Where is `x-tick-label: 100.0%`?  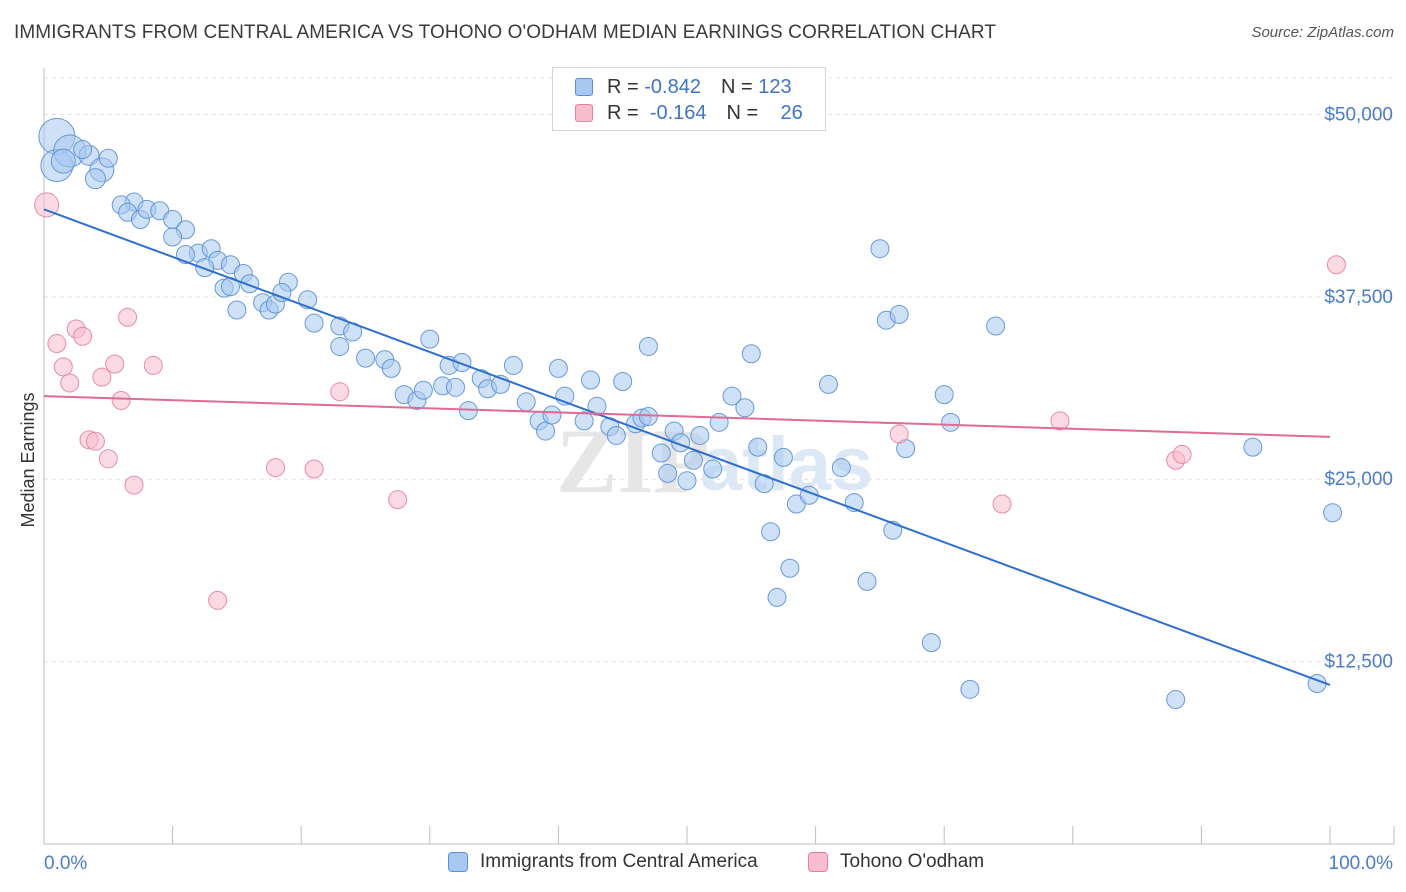
x-tick-label: 100.0% is located at coordinates (1361, 863).